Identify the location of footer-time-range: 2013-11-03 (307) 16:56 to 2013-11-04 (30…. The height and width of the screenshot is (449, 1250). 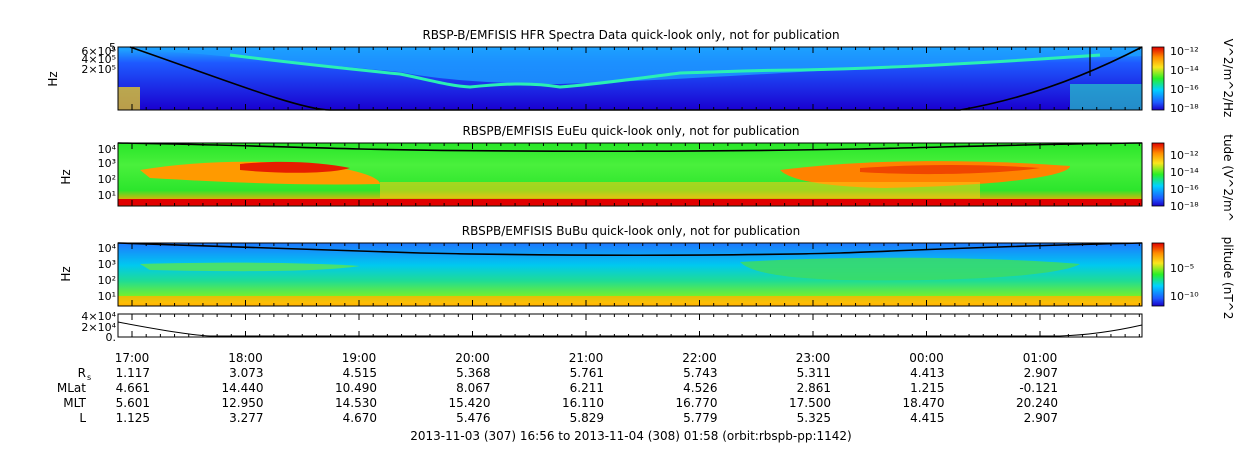
(630, 436).